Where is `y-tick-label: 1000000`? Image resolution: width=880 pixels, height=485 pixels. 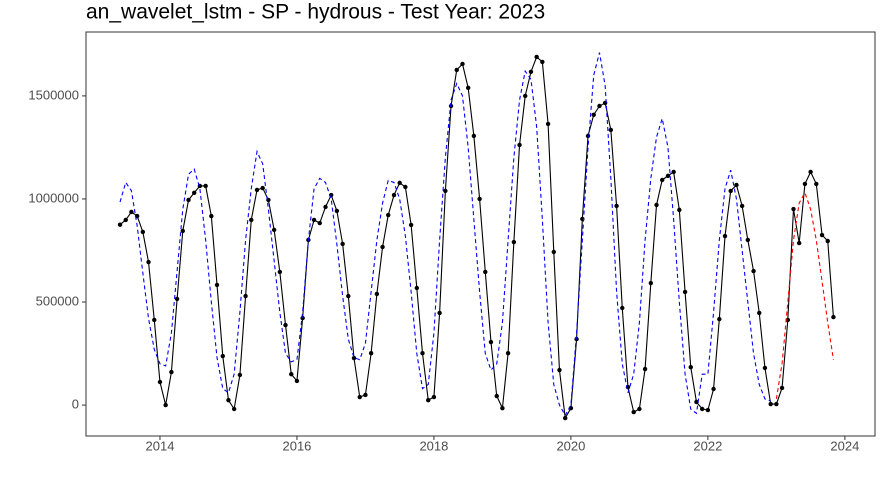
y-tick-label: 1000000 is located at coordinates (53, 197).